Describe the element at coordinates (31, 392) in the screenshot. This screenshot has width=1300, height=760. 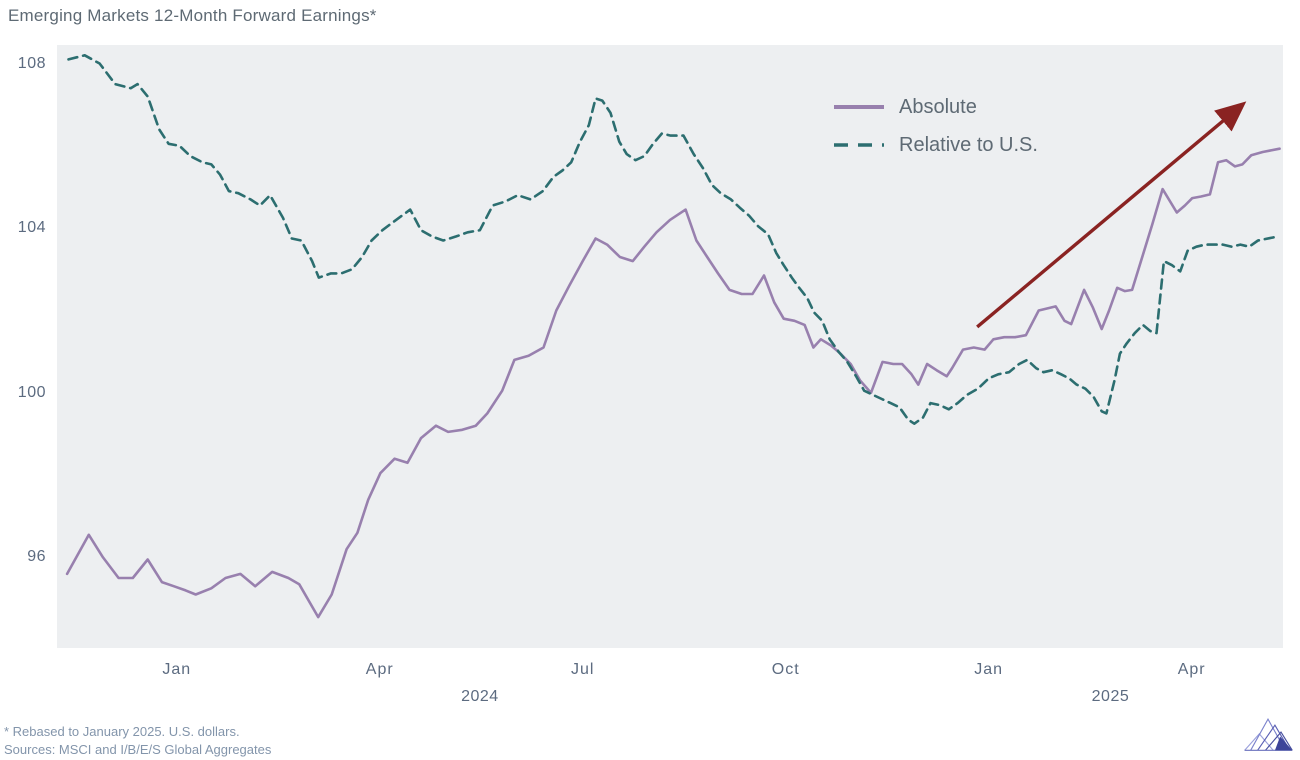
I see `y-tick-label-100: 100` at that location.